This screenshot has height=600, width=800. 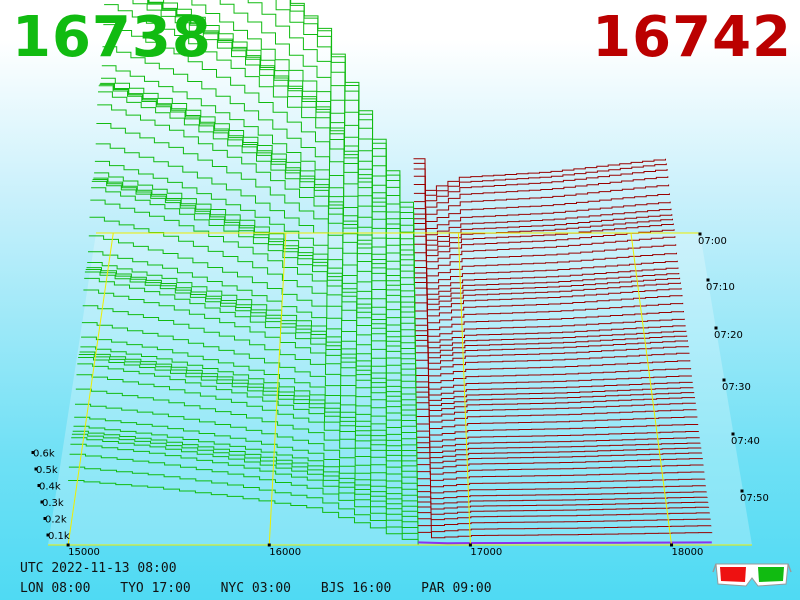 What do you see at coordinates (47, 470) in the screenshot?
I see `y-tick-label: 0.5k` at bounding box center [47, 470].